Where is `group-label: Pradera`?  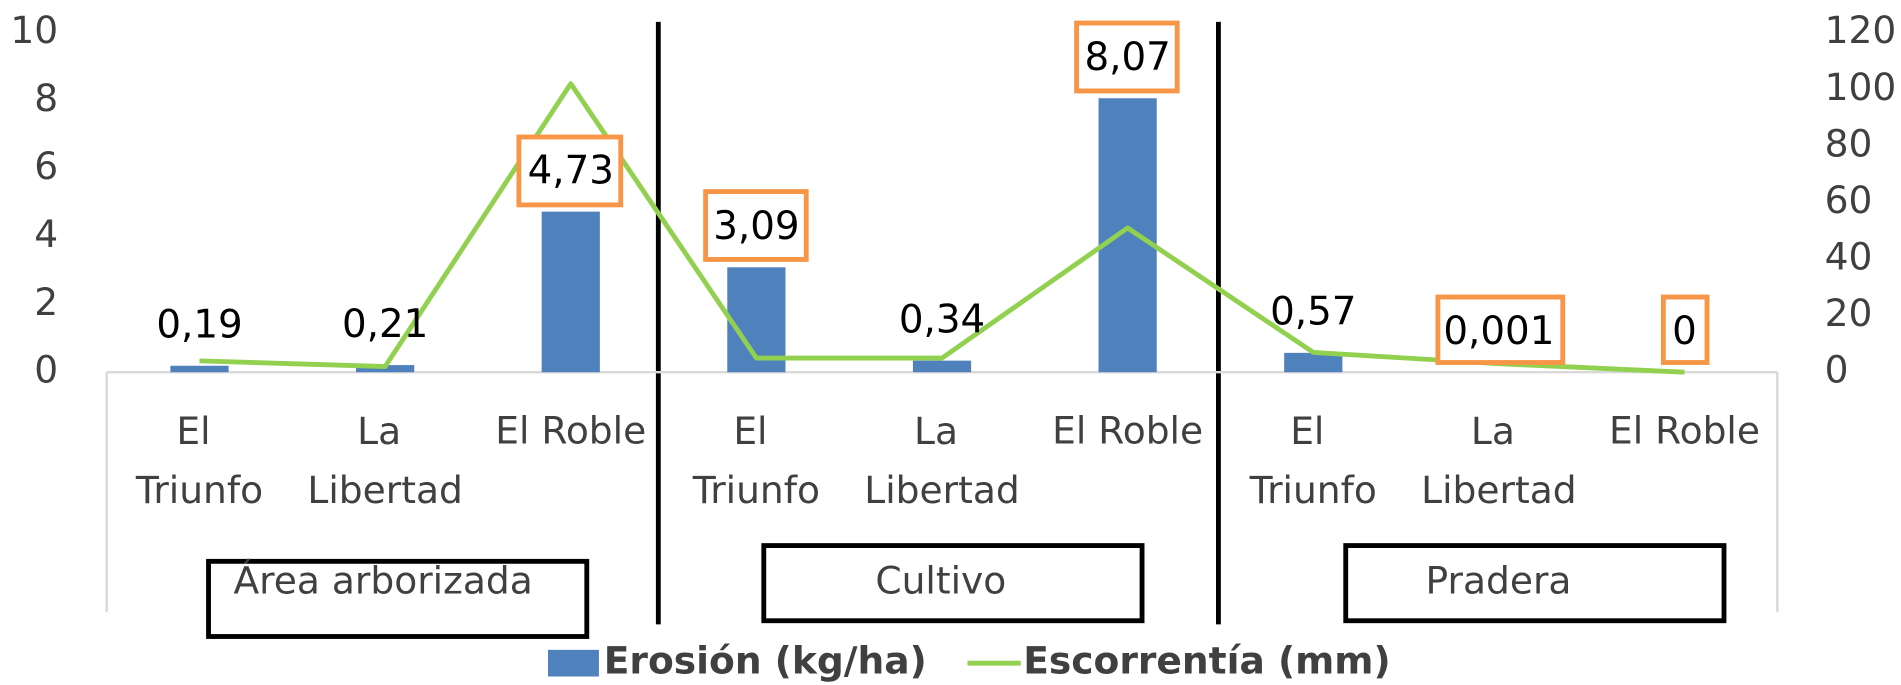 group-label: Pradera is located at coordinates (1499, 581).